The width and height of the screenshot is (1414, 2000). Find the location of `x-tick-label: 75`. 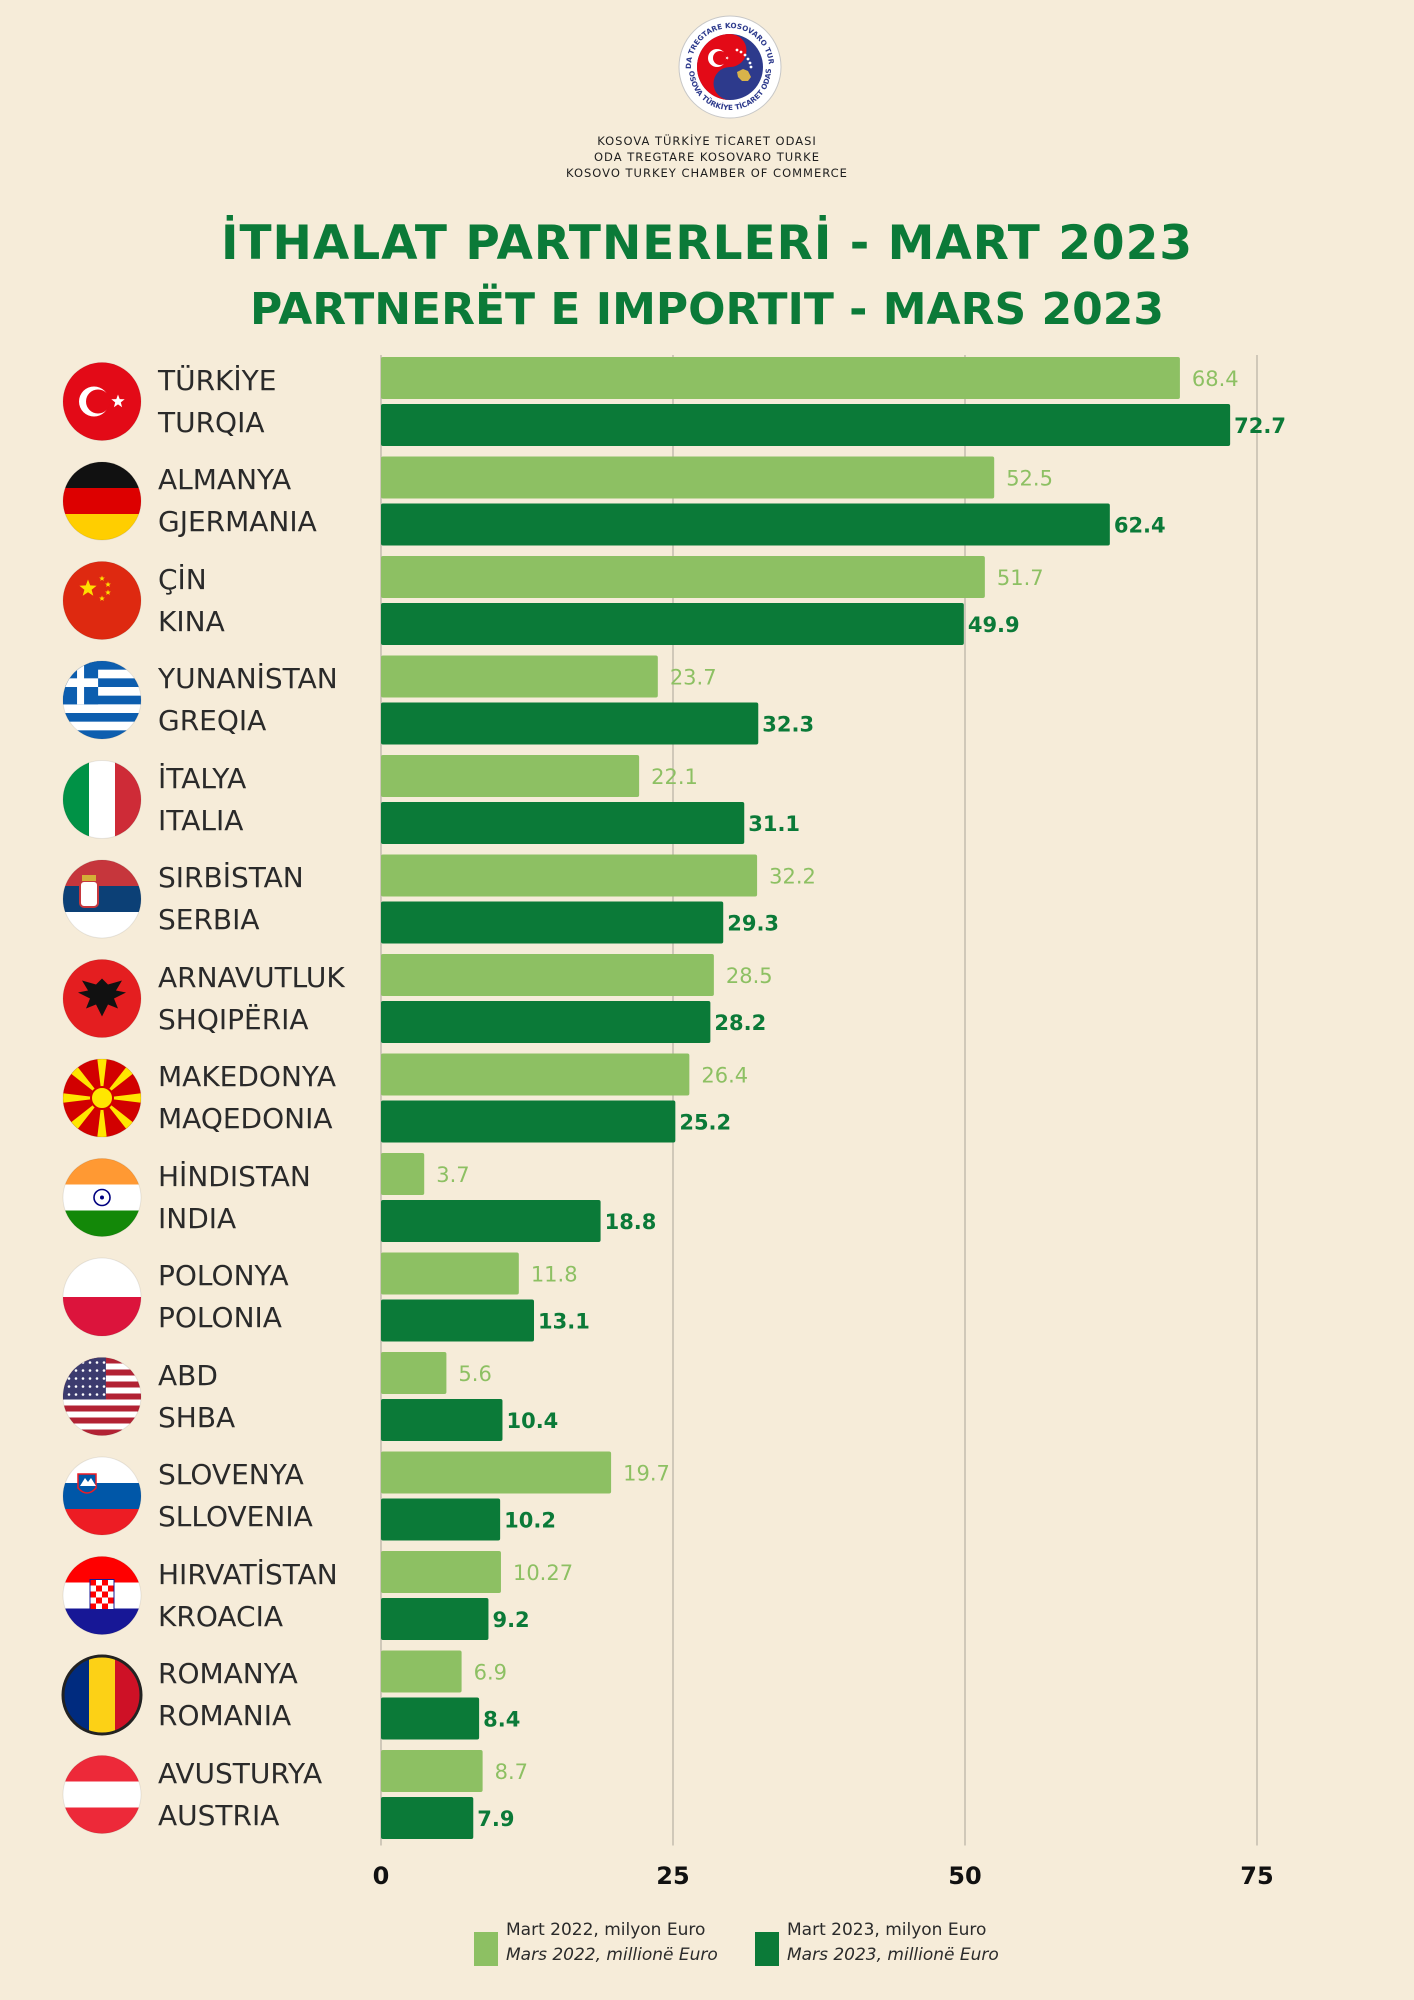

x-tick-label: 75 is located at coordinates (1256, 1876).